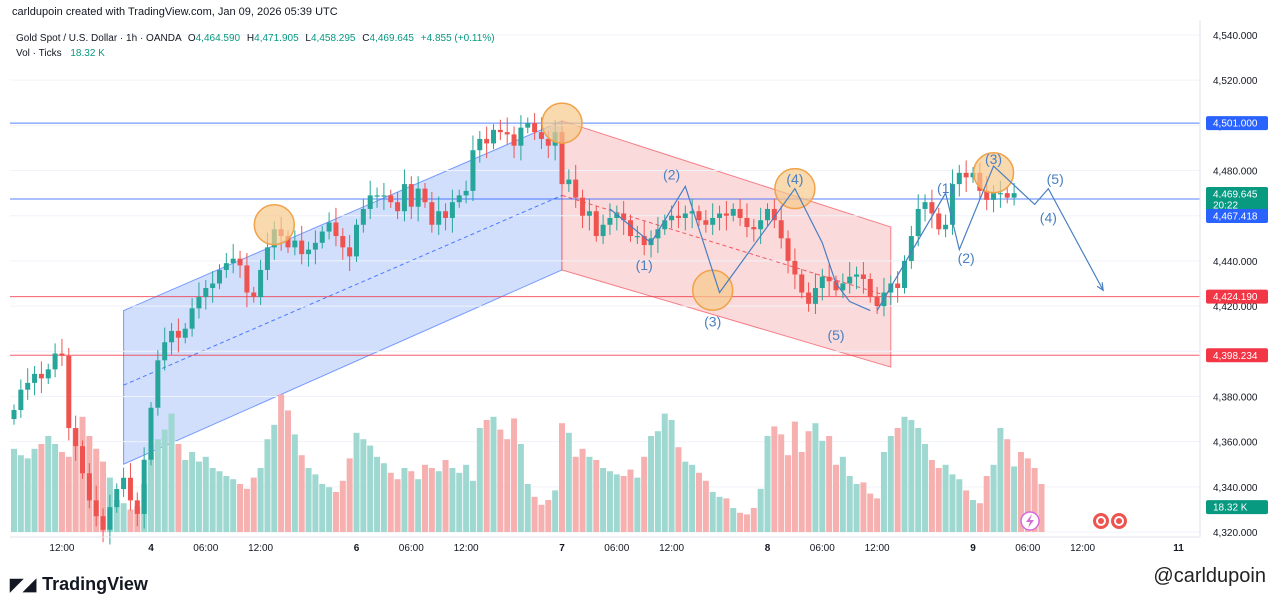  What do you see at coordinates (1030, 521) in the screenshot?
I see `flash-icon` at bounding box center [1030, 521].